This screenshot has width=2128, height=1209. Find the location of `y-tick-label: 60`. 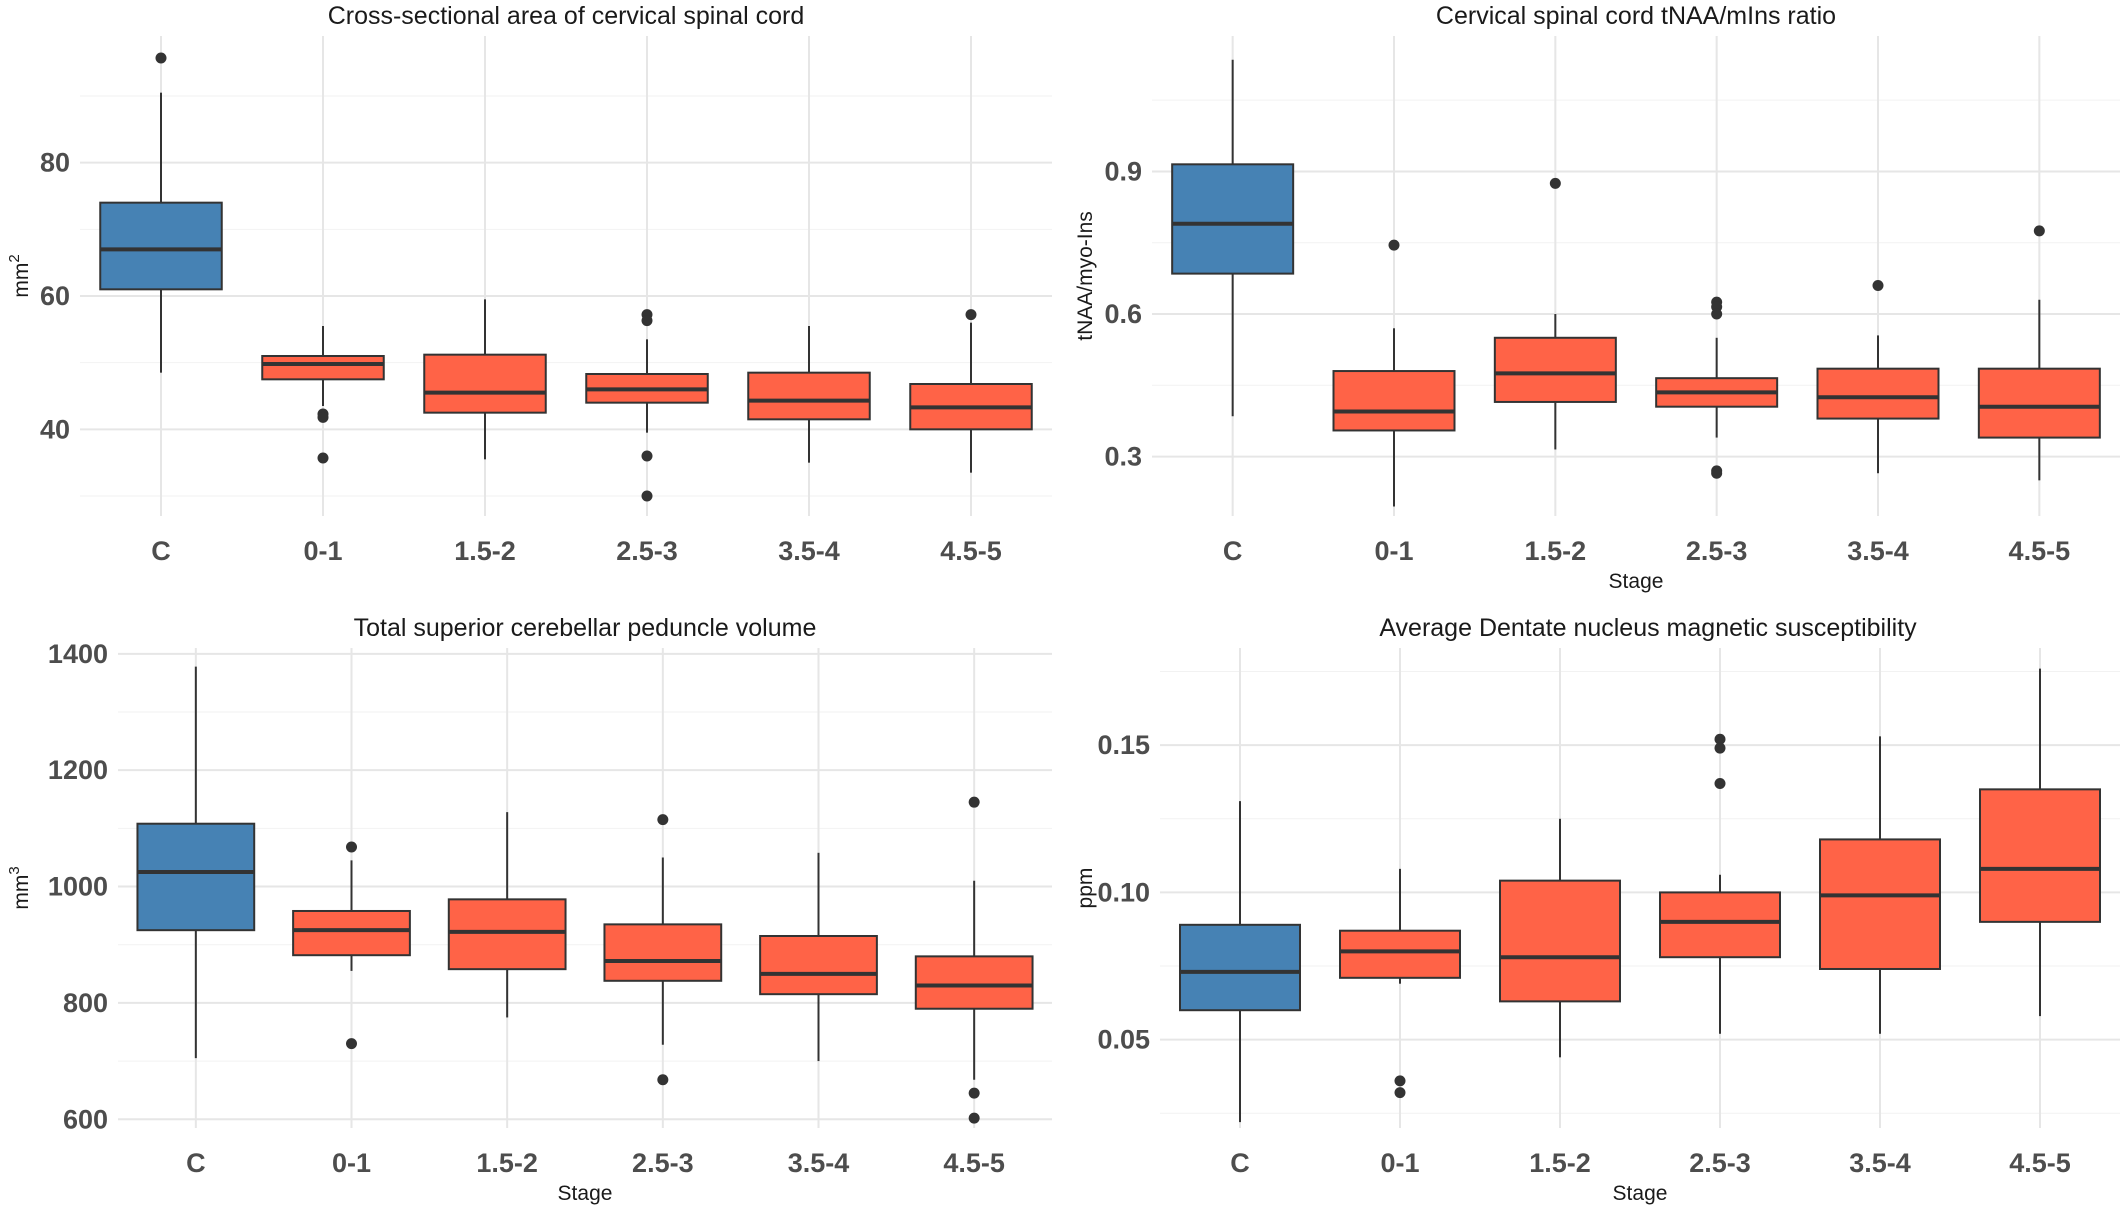

y-tick-label: 60 is located at coordinates (55, 296).